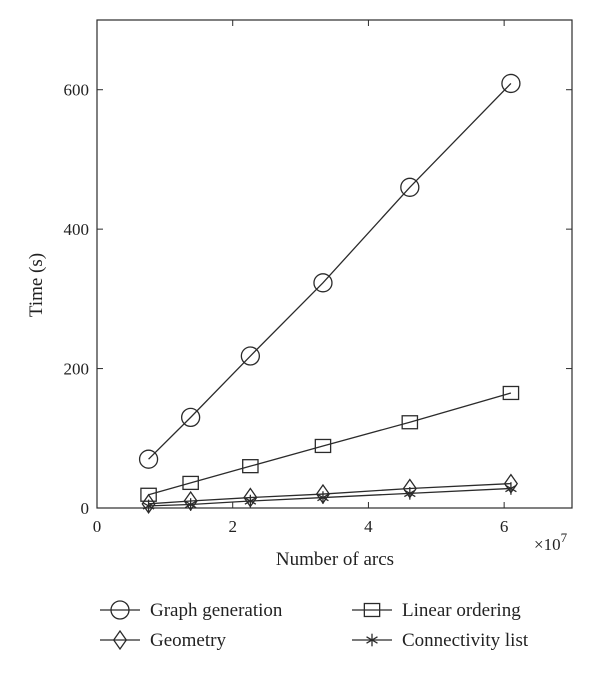 The width and height of the screenshot is (600, 673). Describe the element at coordinates (232, 526) in the screenshot. I see `x-tick-label: 2` at that location.